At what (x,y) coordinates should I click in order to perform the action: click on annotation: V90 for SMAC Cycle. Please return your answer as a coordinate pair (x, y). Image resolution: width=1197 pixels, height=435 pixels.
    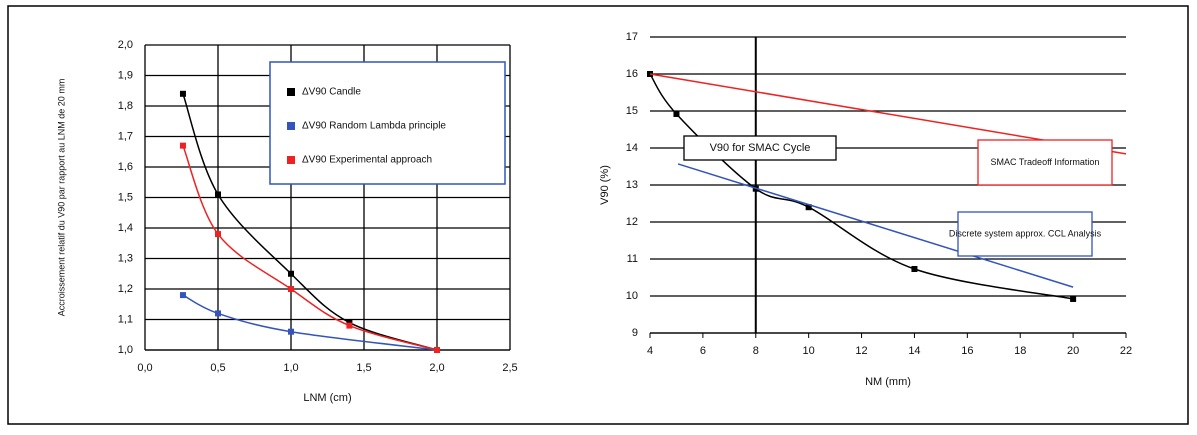
    Looking at the image, I should click on (760, 148).